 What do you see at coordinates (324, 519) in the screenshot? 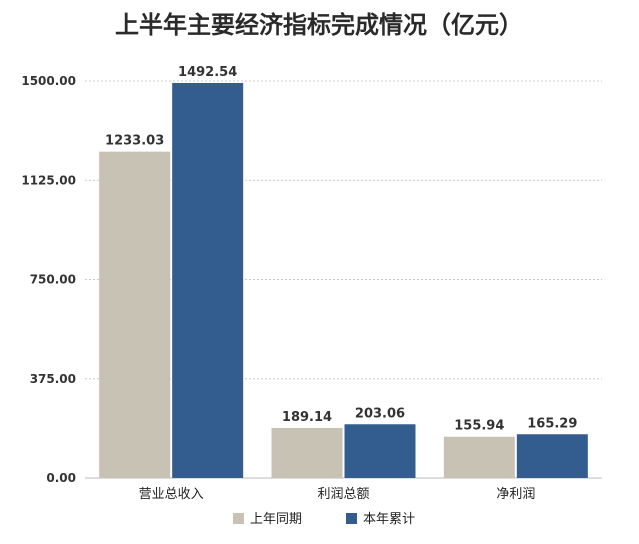
I see `legend: 上年同期 本年累计` at bounding box center [324, 519].